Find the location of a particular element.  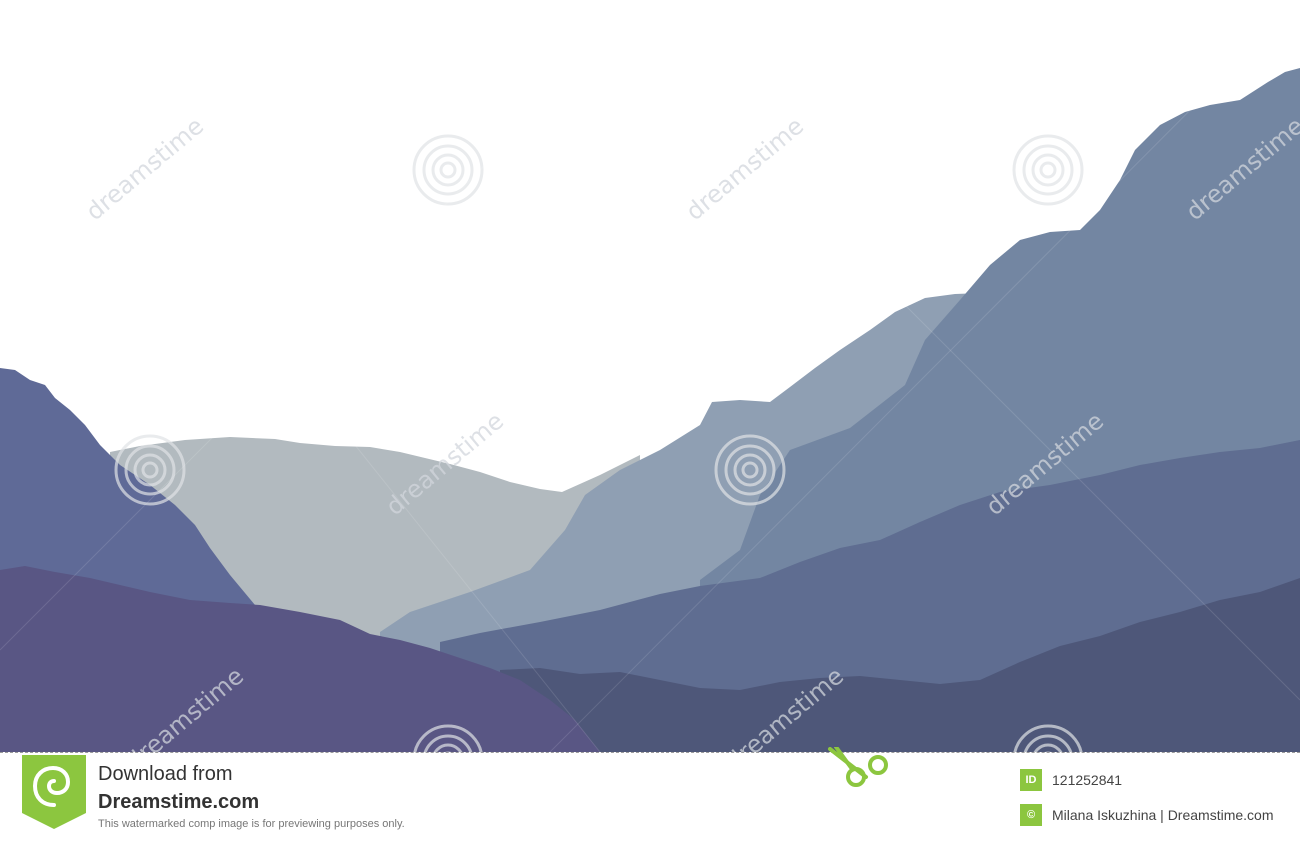

image-id: 121252841 is located at coordinates (1087, 780).